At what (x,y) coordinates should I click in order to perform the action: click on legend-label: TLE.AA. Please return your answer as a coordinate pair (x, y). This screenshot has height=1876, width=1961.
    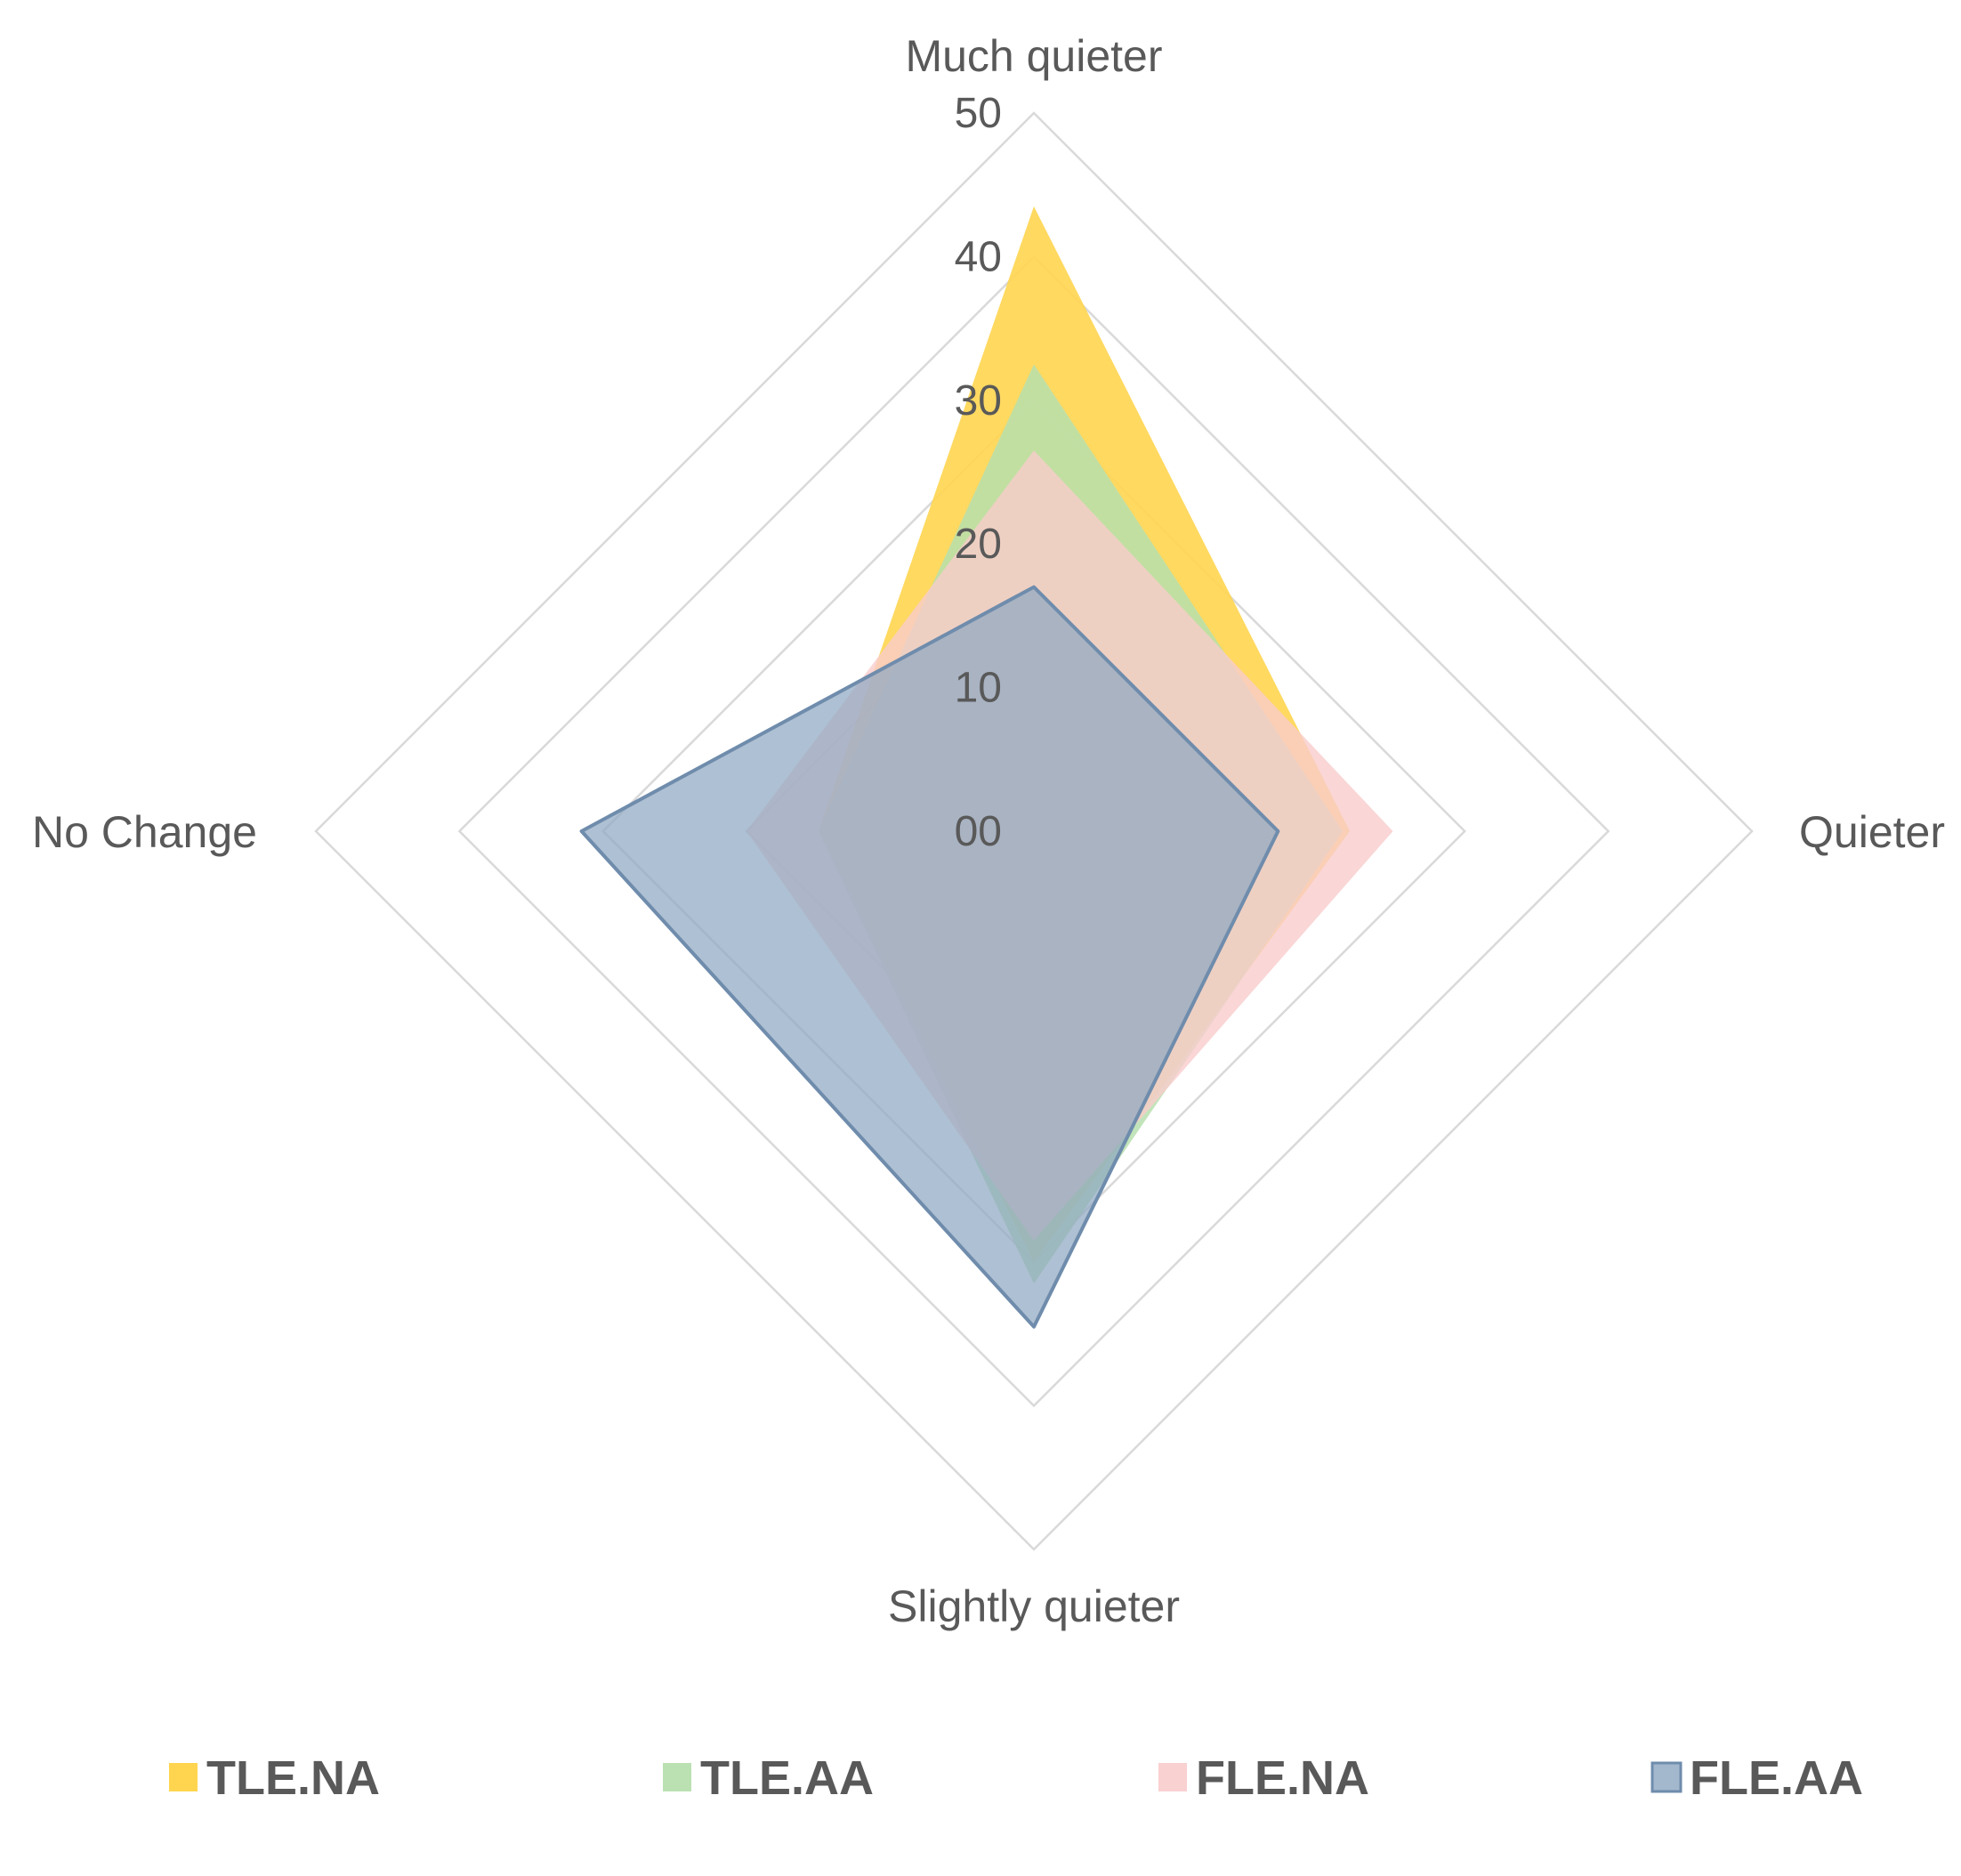
    Looking at the image, I should click on (787, 1778).